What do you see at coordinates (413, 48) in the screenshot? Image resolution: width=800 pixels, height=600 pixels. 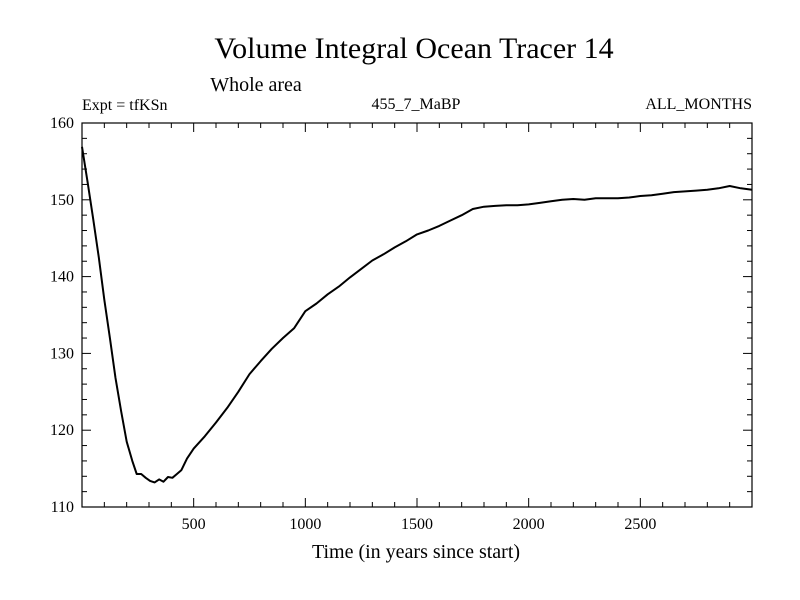 I see `chart-title: Volume Integral Ocean Tracer 14` at bounding box center [413, 48].